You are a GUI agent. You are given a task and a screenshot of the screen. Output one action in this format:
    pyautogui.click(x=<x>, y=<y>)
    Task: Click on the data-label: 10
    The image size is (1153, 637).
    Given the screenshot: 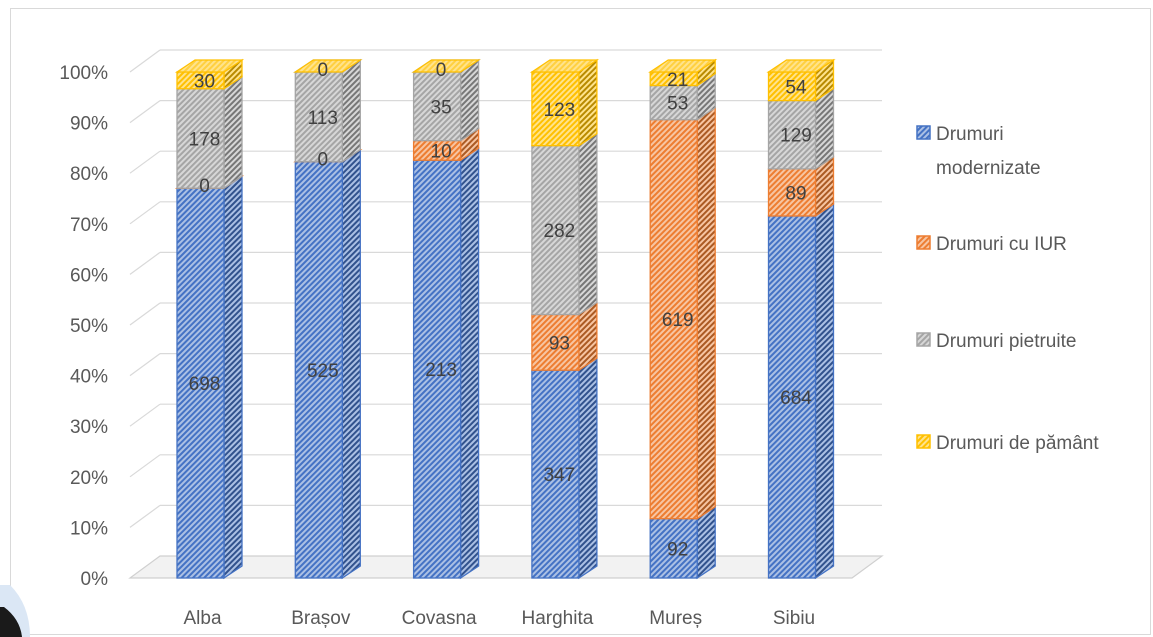 What is the action you would take?
    pyautogui.click(x=441, y=151)
    